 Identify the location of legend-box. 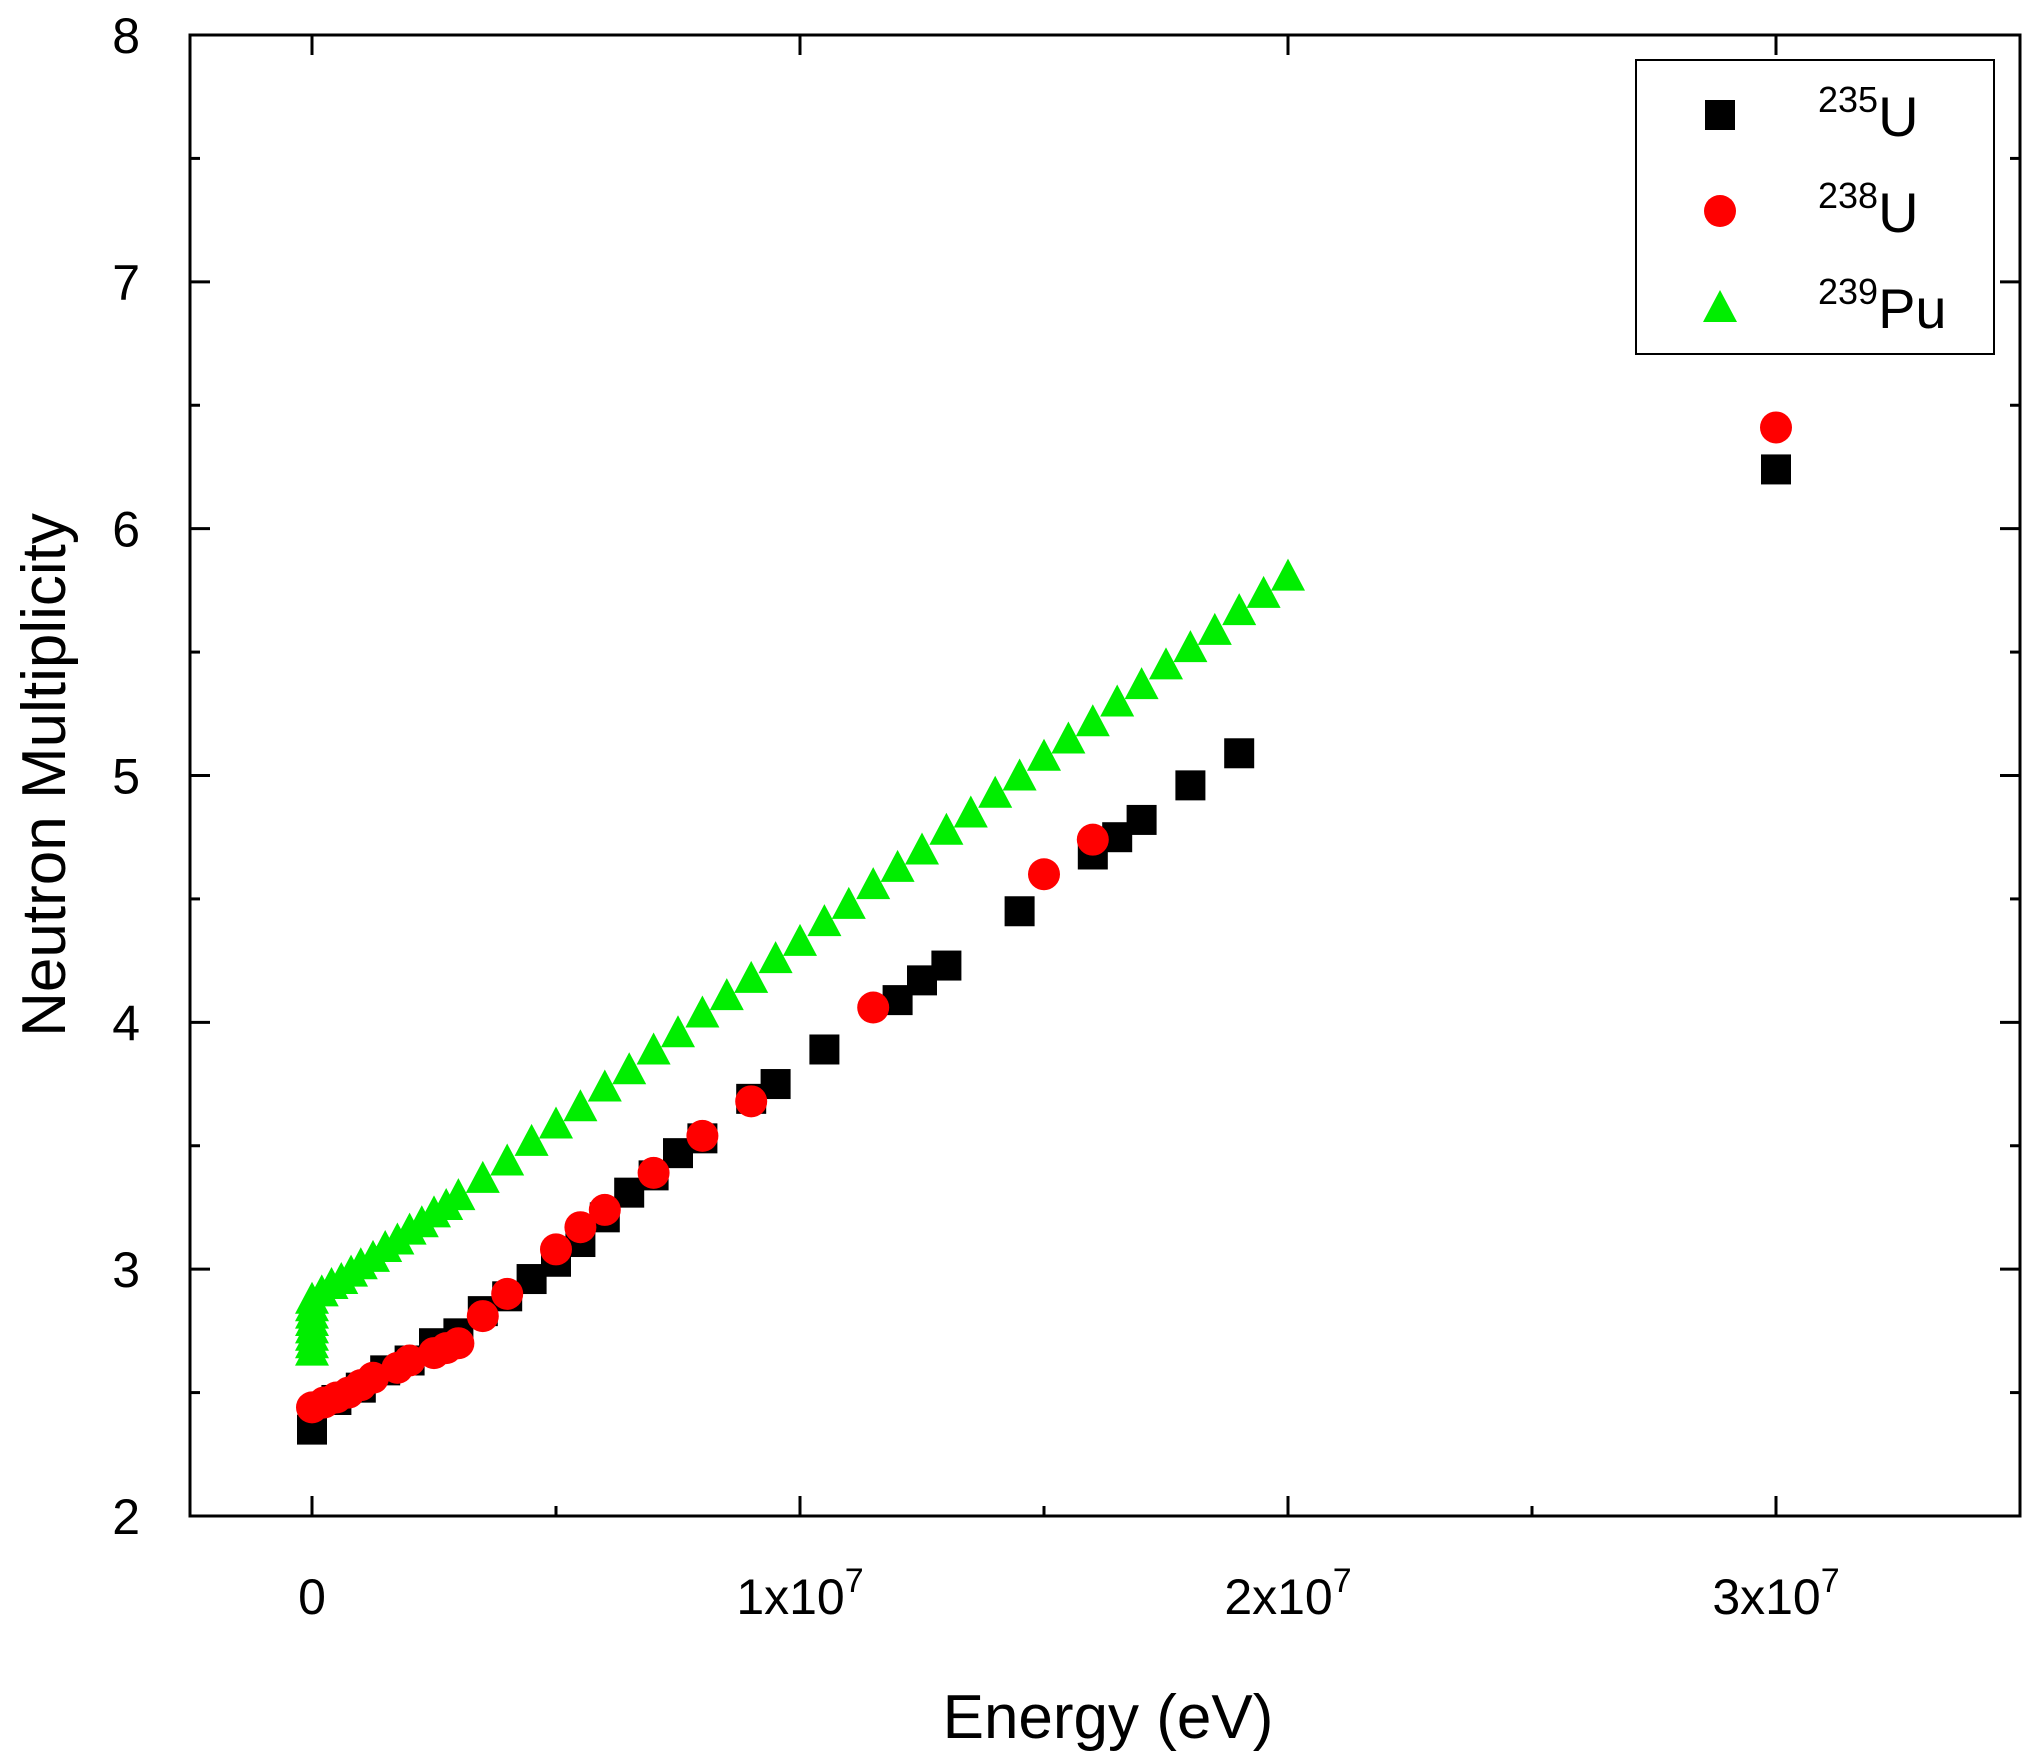
(1815, 207).